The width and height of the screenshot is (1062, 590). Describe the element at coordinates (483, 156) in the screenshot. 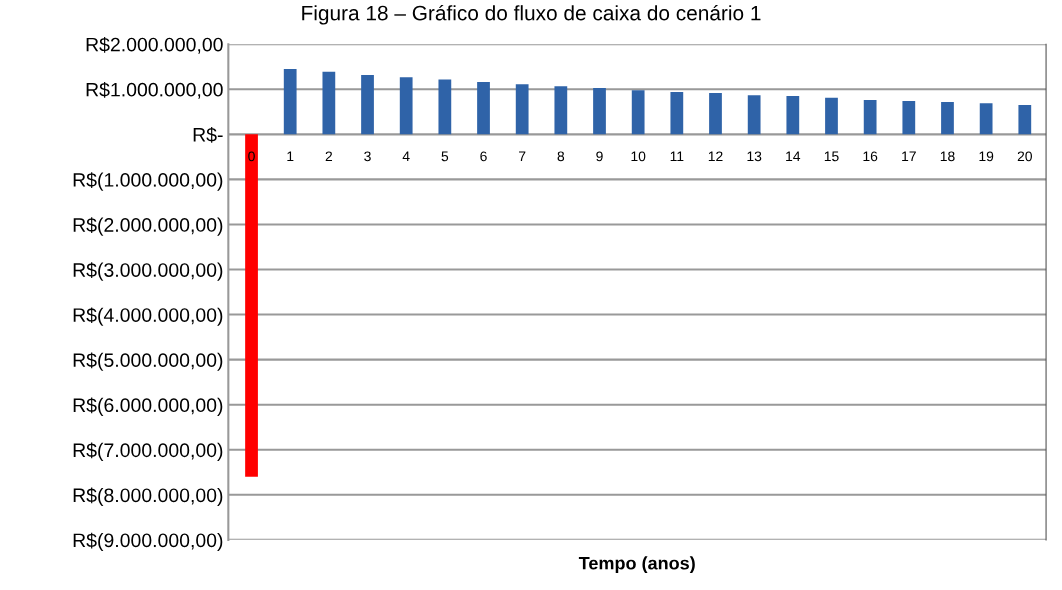

I see `x-tick-label: 6` at that location.